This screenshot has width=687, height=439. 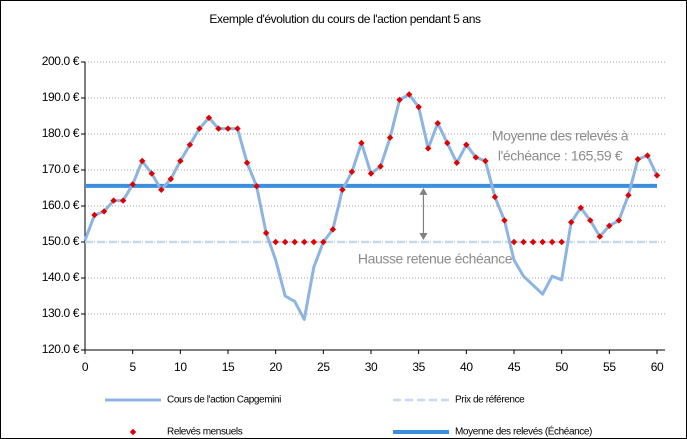 What do you see at coordinates (61, 241) in the screenshot?
I see `y-tick-label: 150.0 €` at bounding box center [61, 241].